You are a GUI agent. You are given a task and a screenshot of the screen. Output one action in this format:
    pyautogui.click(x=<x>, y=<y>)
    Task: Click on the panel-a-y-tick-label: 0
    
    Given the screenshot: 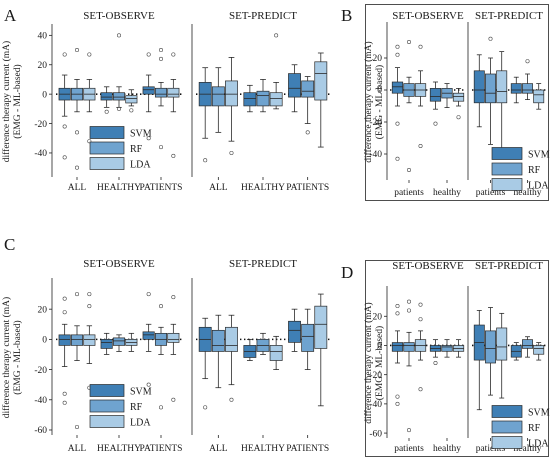 What is the action you would take?
    pyautogui.click(x=44, y=95)
    